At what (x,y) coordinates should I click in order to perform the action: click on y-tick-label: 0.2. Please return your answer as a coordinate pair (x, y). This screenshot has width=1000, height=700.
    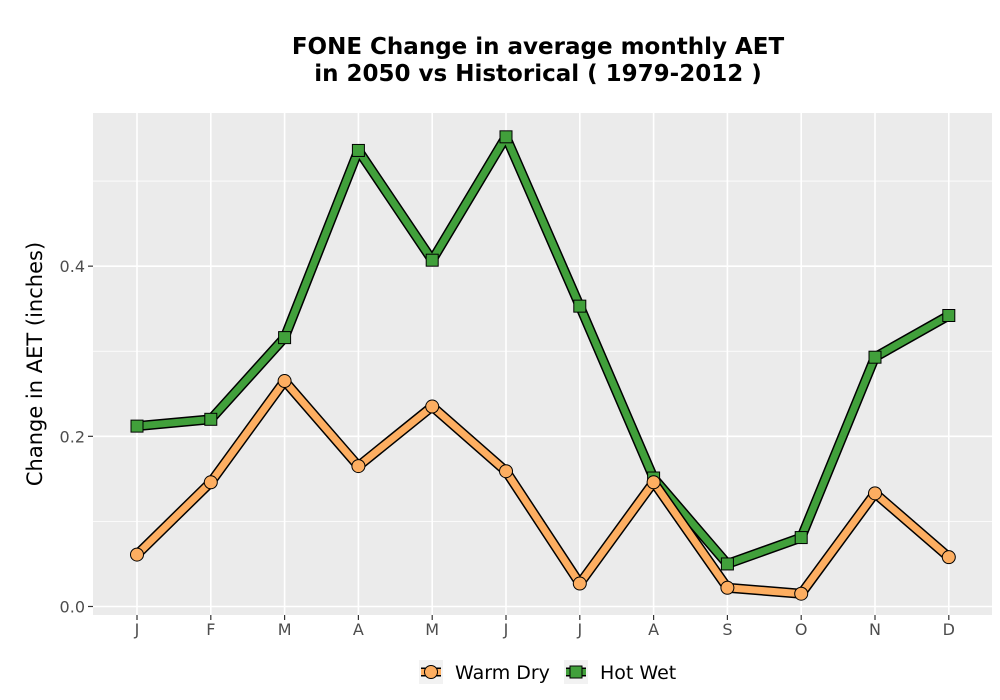
    Looking at the image, I should click on (72, 436).